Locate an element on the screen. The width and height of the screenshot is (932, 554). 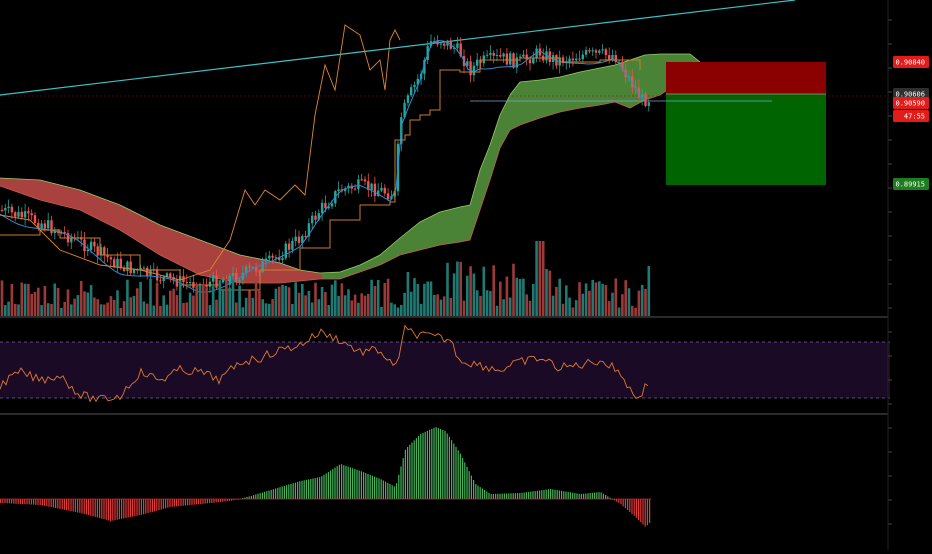
trendline is located at coordinates (398, 48).